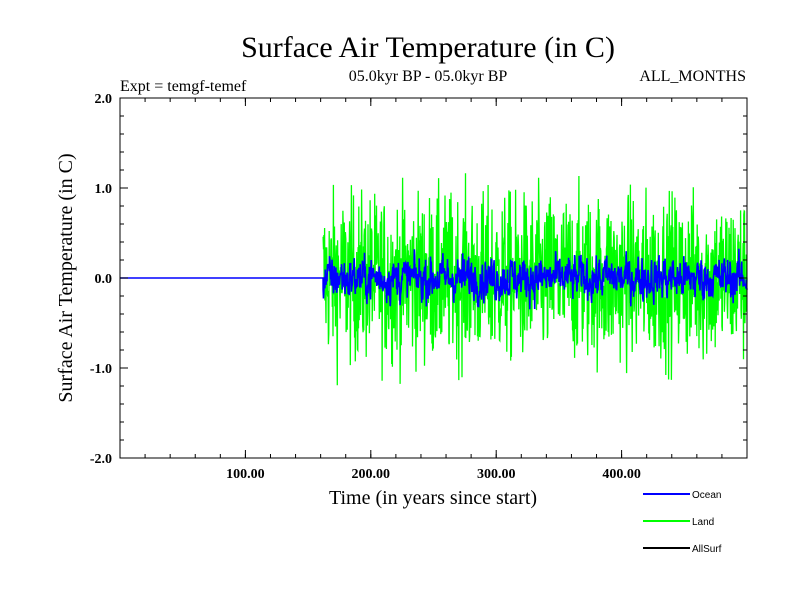 The width and height of the screenshot is (800, 600). What do you see at coordinates (66, 277) in the screenshot?
I see `y-axis-label: Surface Air Temperature (in C)` at bounding box center [66, 277].